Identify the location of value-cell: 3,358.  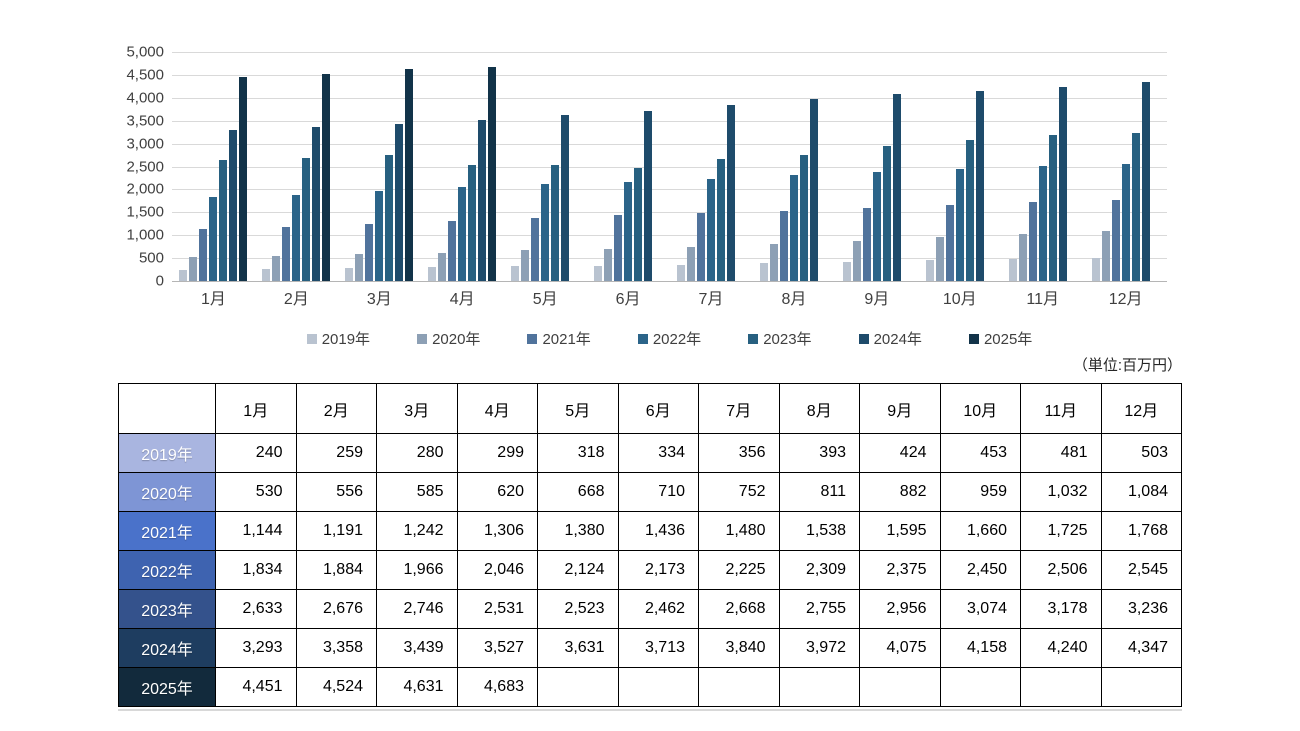
(336, 648).